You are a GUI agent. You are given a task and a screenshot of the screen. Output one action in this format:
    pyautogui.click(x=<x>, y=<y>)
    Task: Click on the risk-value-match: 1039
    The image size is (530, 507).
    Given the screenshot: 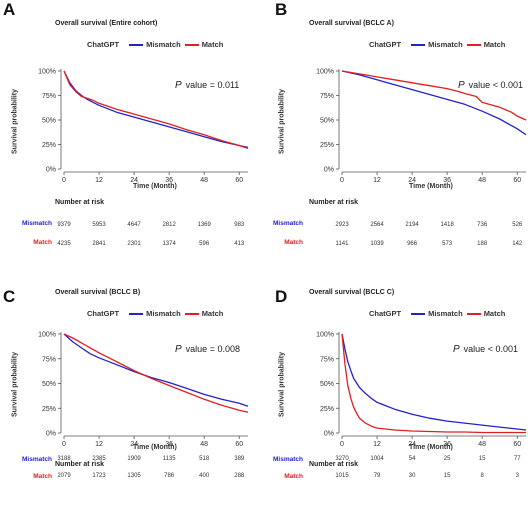 What is the action you would take?
    pyautogui.click(x=377, y=244)
    